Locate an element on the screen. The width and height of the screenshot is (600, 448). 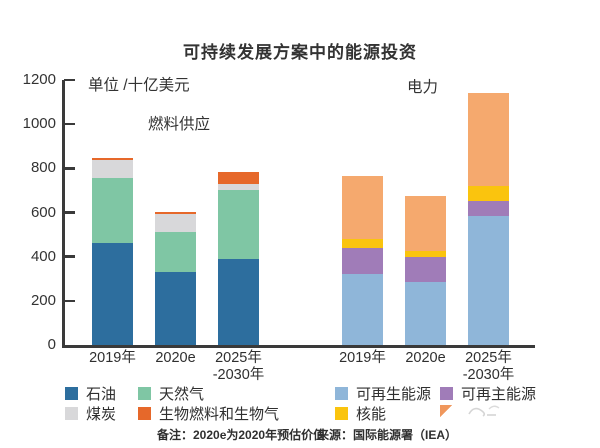
y-axis-line is located at coordinates (63, 213).